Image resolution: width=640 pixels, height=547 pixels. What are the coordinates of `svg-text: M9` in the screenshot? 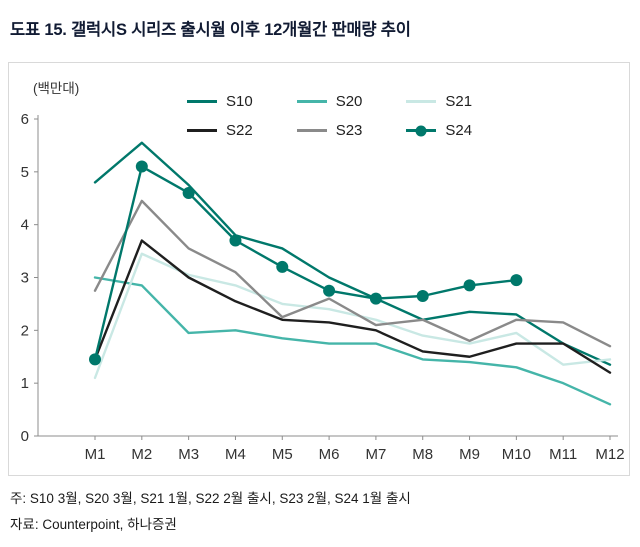 It's located at (469, 454).